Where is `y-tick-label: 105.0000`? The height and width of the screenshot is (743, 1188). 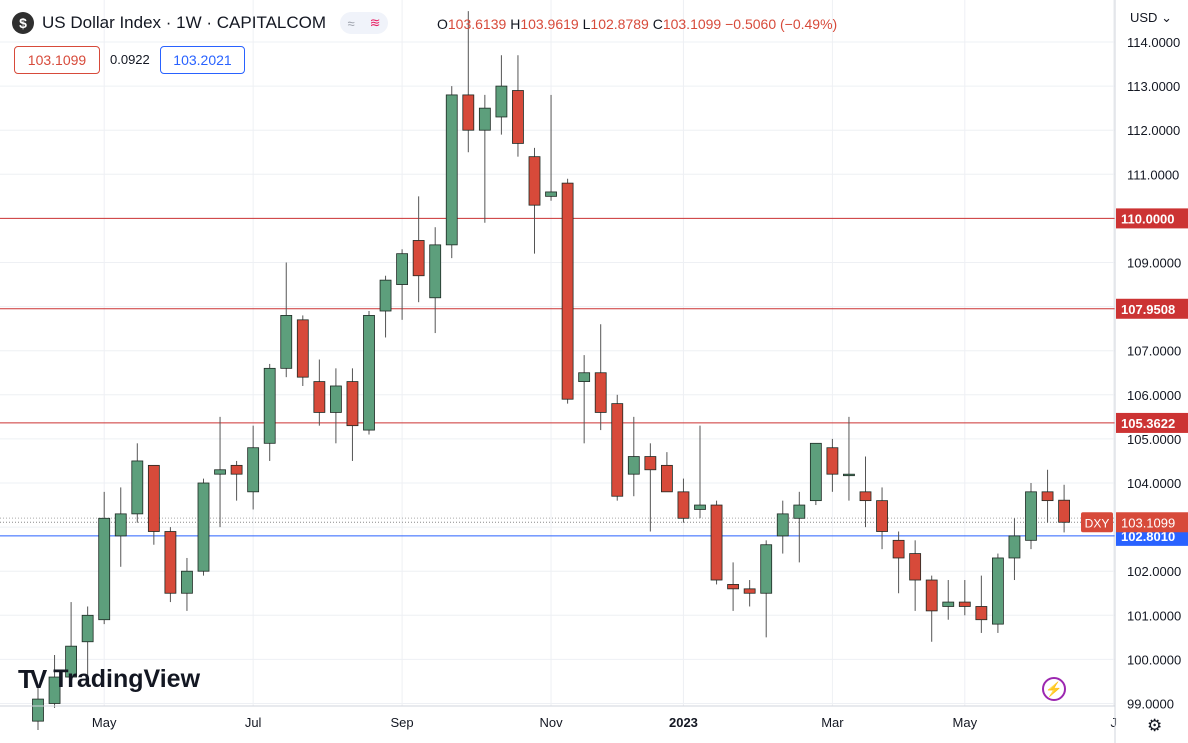
y-tick-label: 105.0000 is located at coordinates (1154, 439).